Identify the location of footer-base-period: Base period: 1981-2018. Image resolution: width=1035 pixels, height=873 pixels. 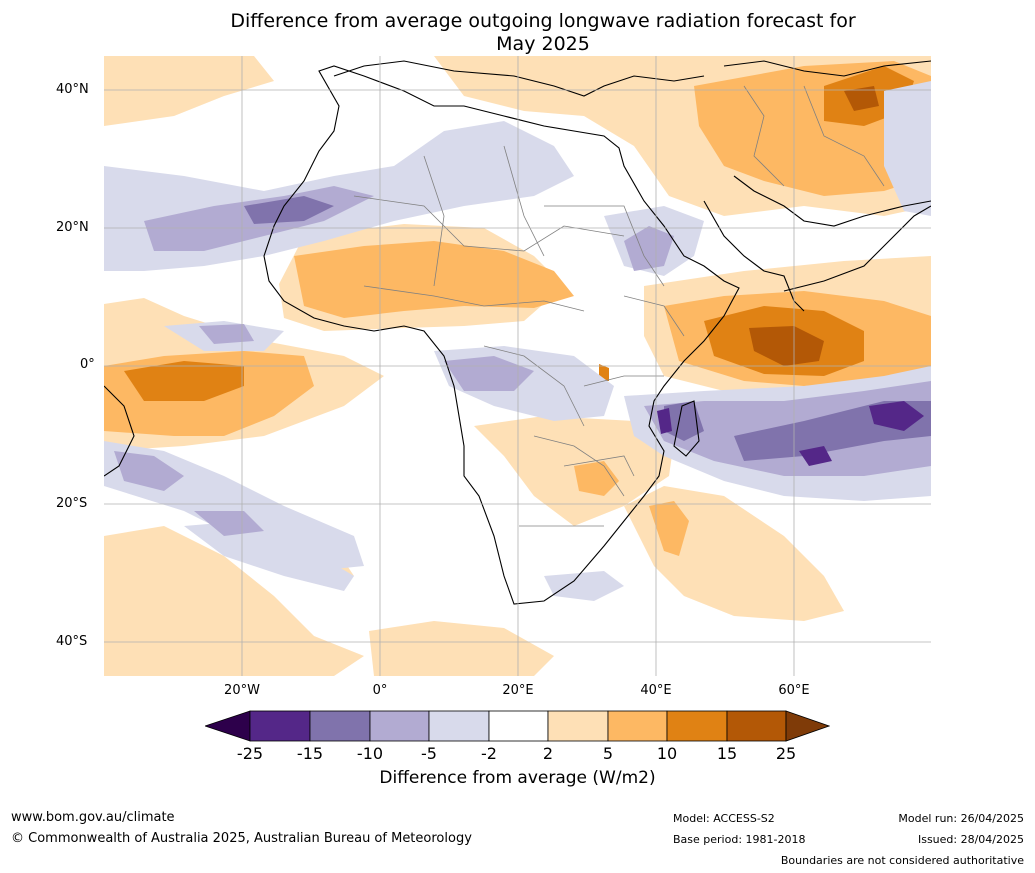
(739, 839).